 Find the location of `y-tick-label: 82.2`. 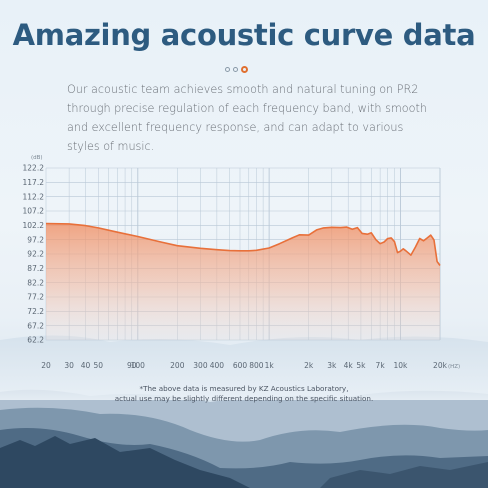

y-tick-label: 82.2 is located at coordinates (35, 282).